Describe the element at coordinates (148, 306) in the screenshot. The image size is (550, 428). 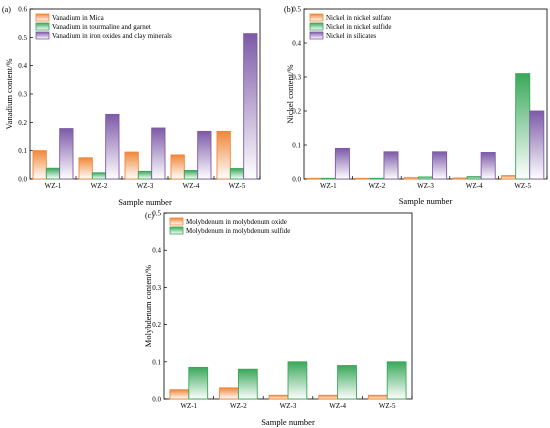
I see `y-axis-title: Molybdenum content/%` at that location.